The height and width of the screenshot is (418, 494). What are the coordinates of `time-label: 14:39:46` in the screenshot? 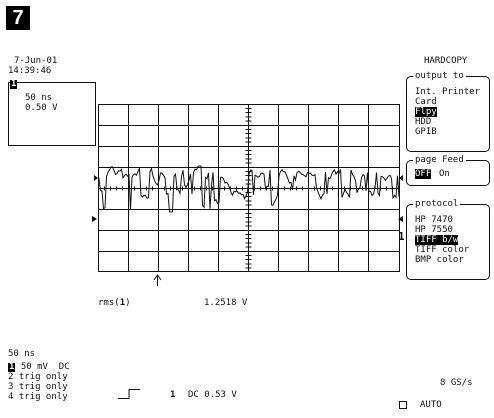 It's located at (30, 71).